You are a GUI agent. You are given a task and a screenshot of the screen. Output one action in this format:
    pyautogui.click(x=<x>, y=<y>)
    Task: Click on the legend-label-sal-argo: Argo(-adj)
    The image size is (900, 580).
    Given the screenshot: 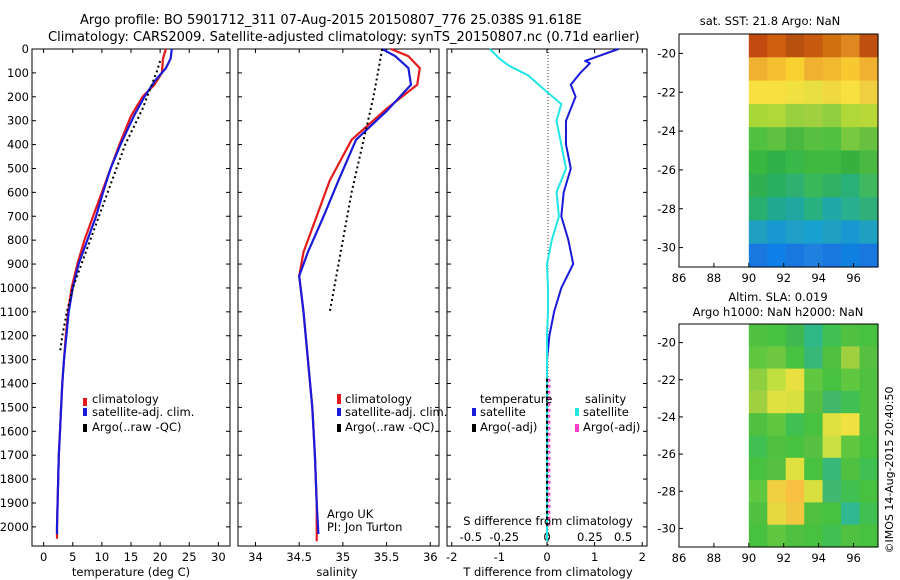 What is the action you would take?
    pyautogui.click(x=611, y=427)
    